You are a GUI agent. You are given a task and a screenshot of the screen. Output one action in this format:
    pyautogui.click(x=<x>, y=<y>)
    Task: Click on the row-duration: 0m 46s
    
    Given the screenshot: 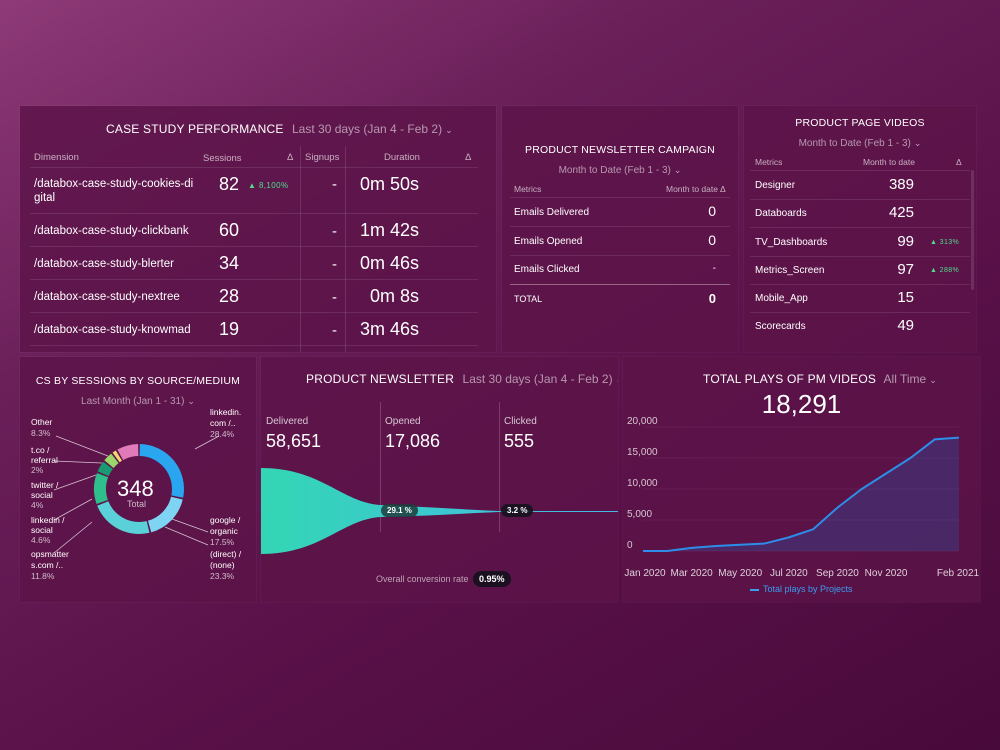 What is the action you would take?
    pyautogui.click(x=389, y=263)
    